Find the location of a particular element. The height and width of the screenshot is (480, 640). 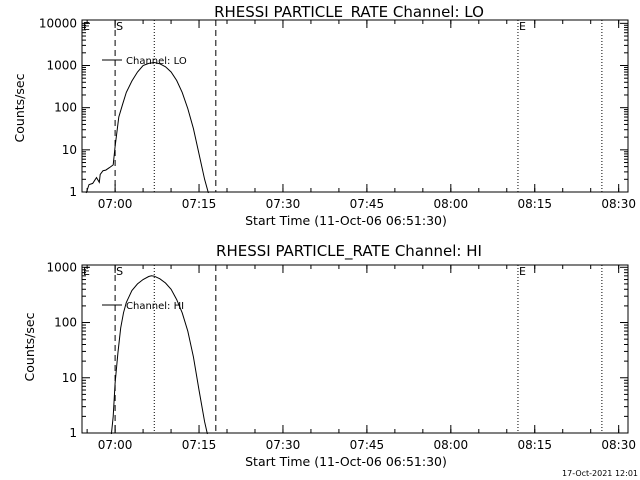

legend-label: Channel: HI is located at coordinates (155, 306).